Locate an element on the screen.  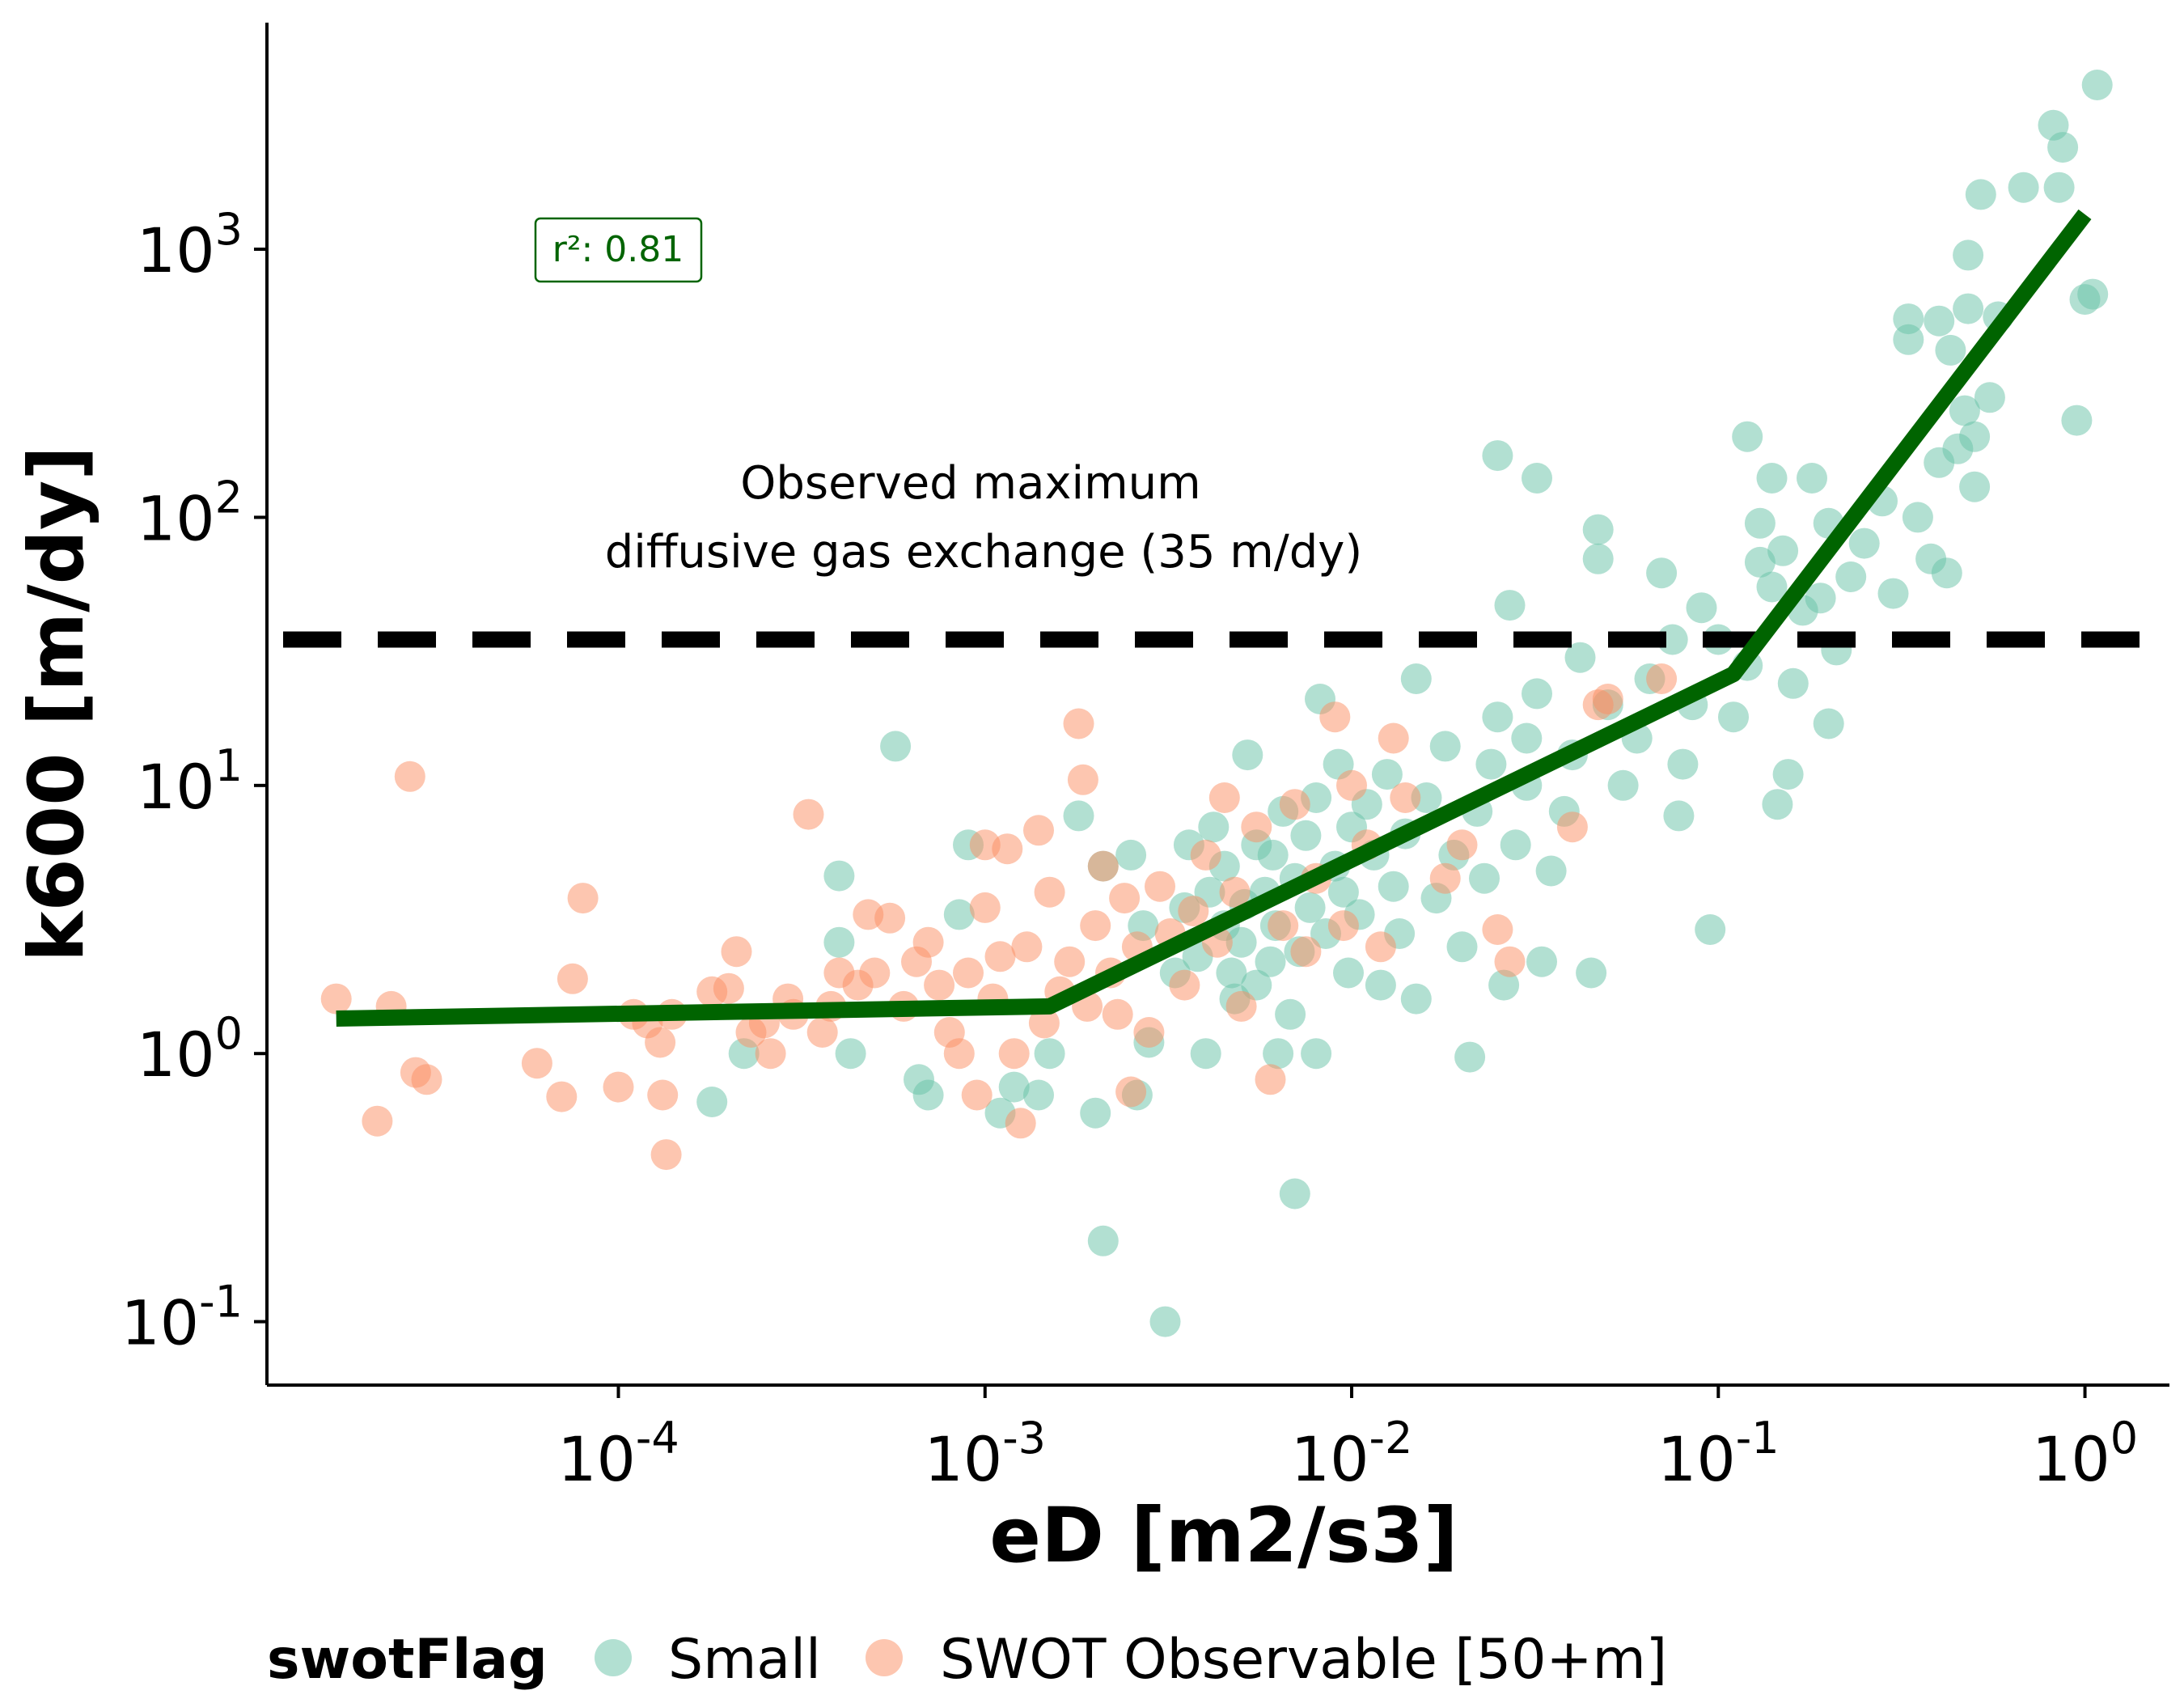
x-tick-label: 10⁻² is located at coordinates (1352, 1454).